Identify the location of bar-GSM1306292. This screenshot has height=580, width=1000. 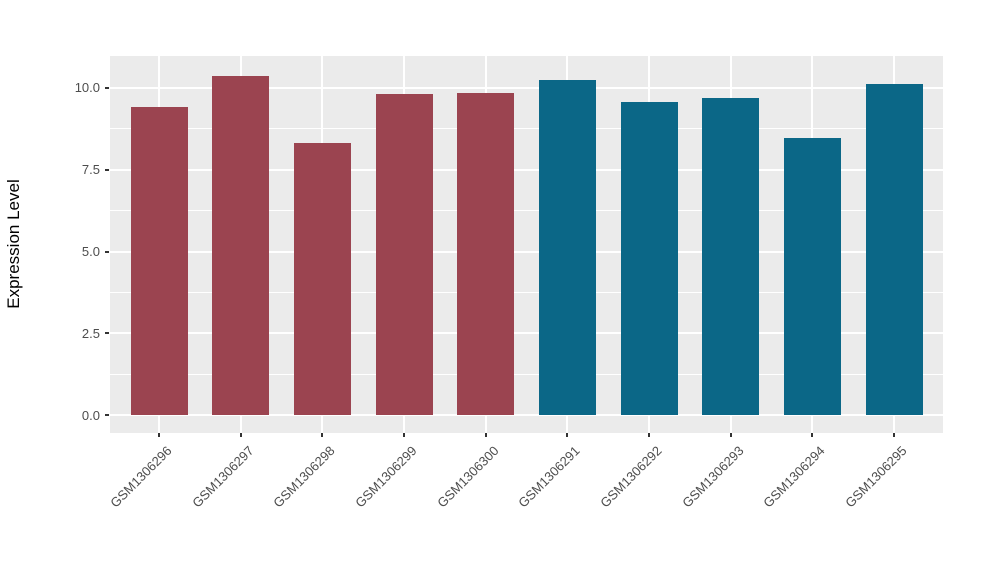
(649, 259).